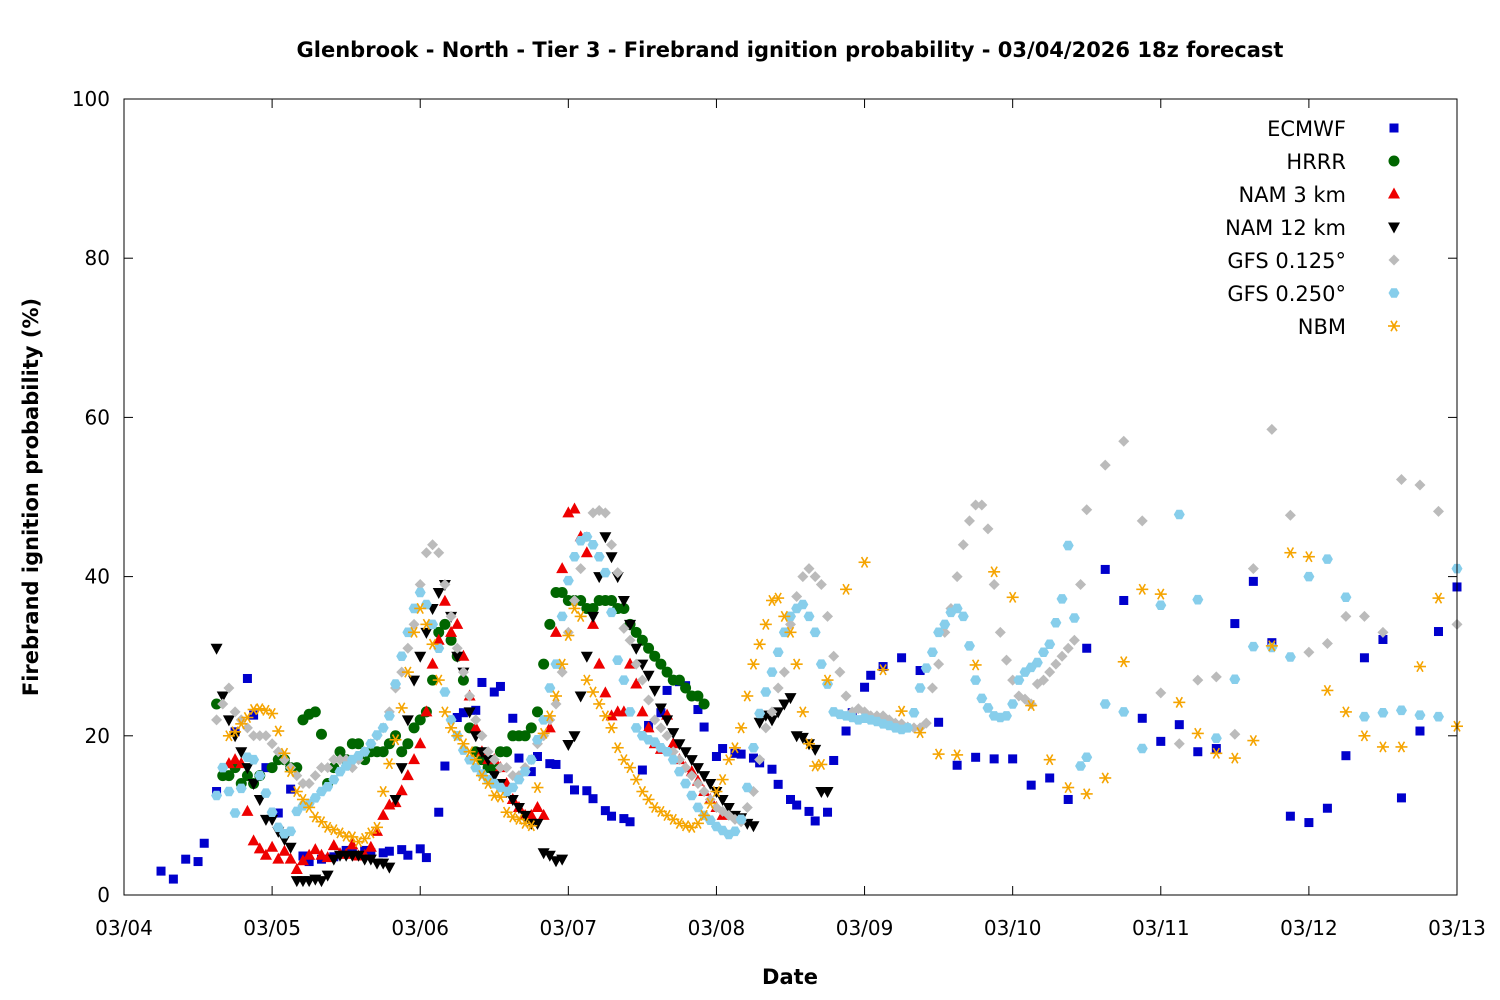 The height and width of the screenshot is (1000, 1500). What do you see at coordinates (91, 99) in the screenshot?
I see `y-tick-label: 100` at bounding box center [91, 99].